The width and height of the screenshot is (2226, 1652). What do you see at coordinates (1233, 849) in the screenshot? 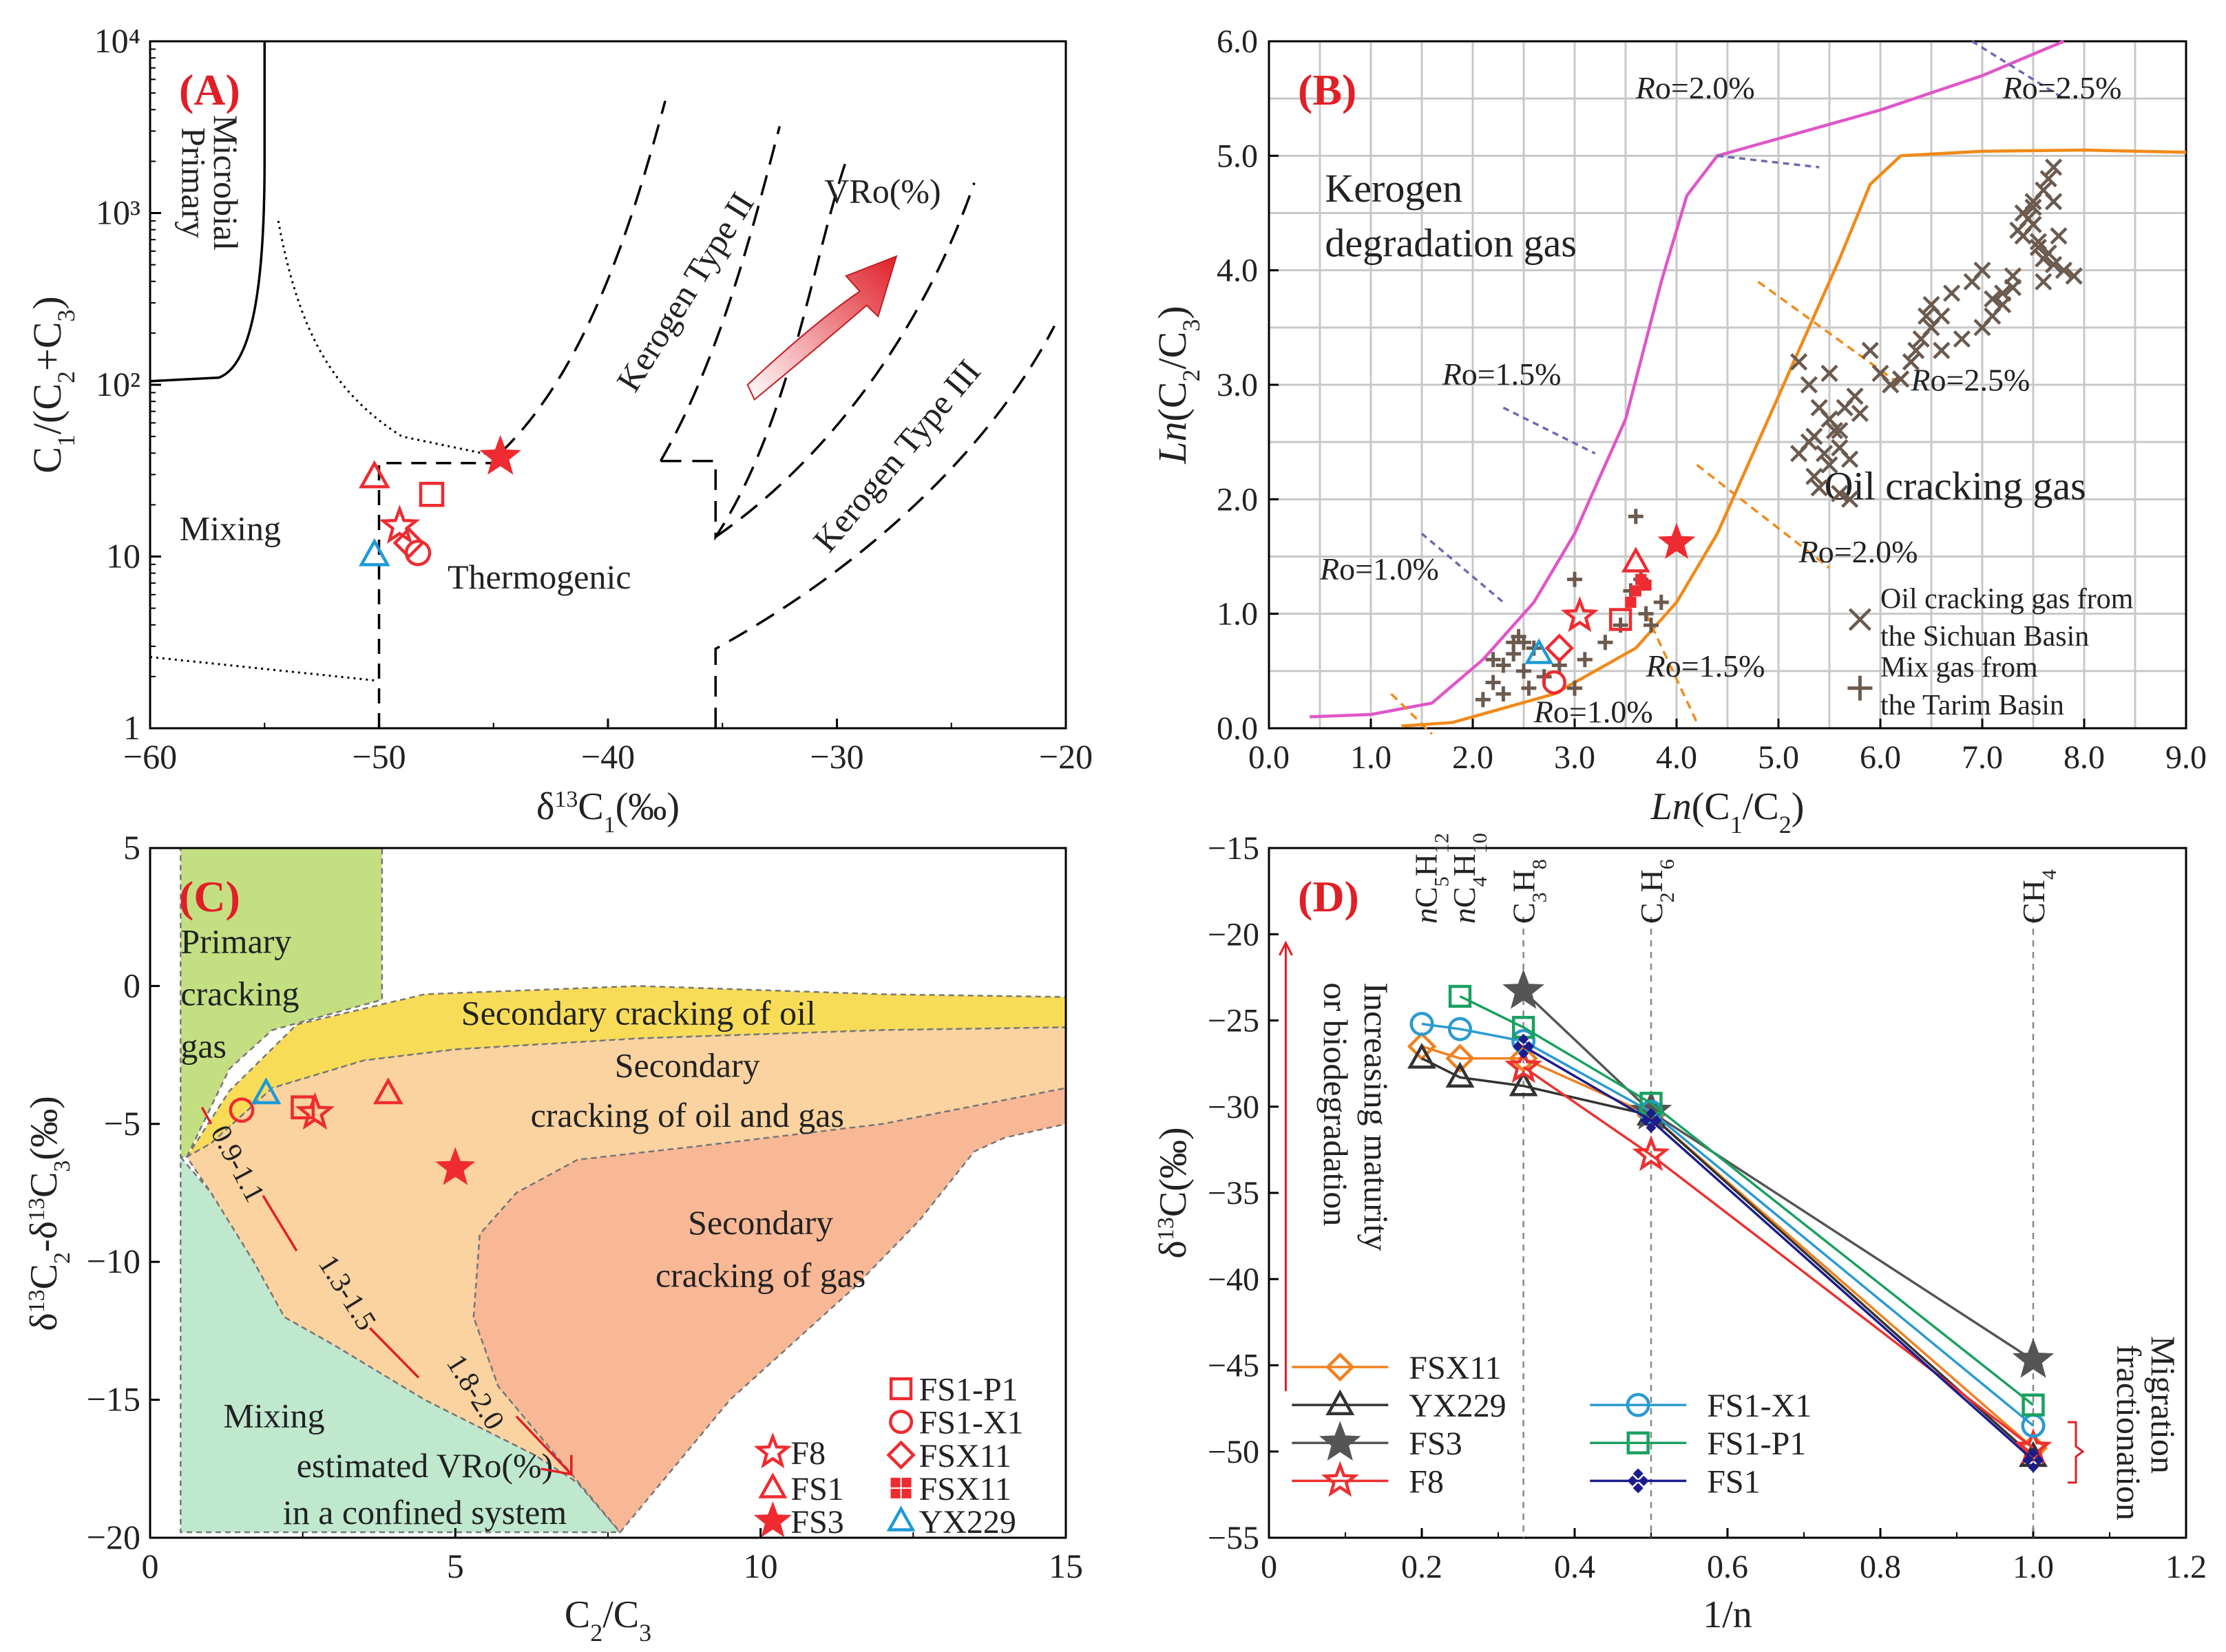
I see `y-tick-label-d: −15` at bounding box center [1233, 849].